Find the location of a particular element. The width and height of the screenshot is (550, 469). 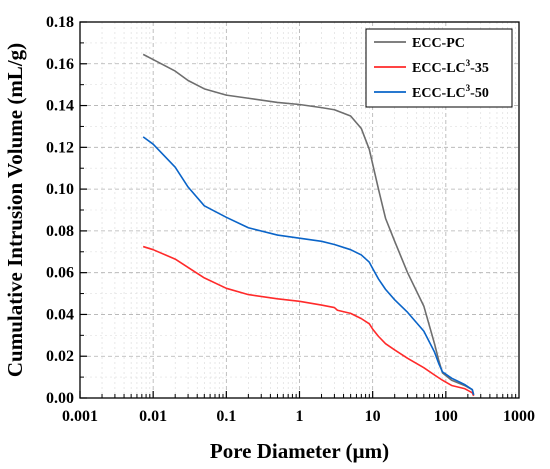

y-tick-label: 0.10 is located at coordinates (60, 189).